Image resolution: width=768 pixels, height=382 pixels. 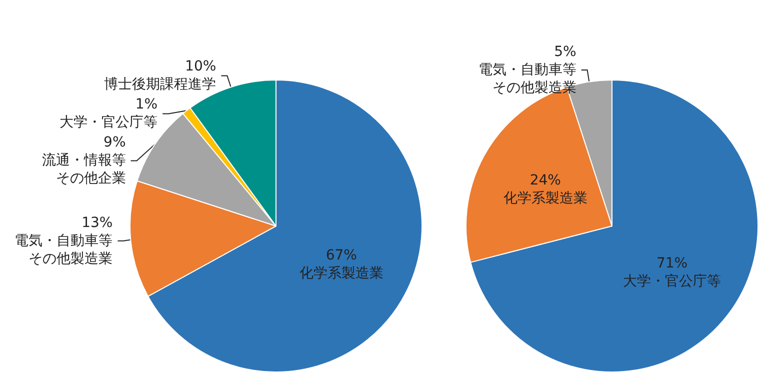 I want to click on data-label: 24%, so click(x=545, y=180).